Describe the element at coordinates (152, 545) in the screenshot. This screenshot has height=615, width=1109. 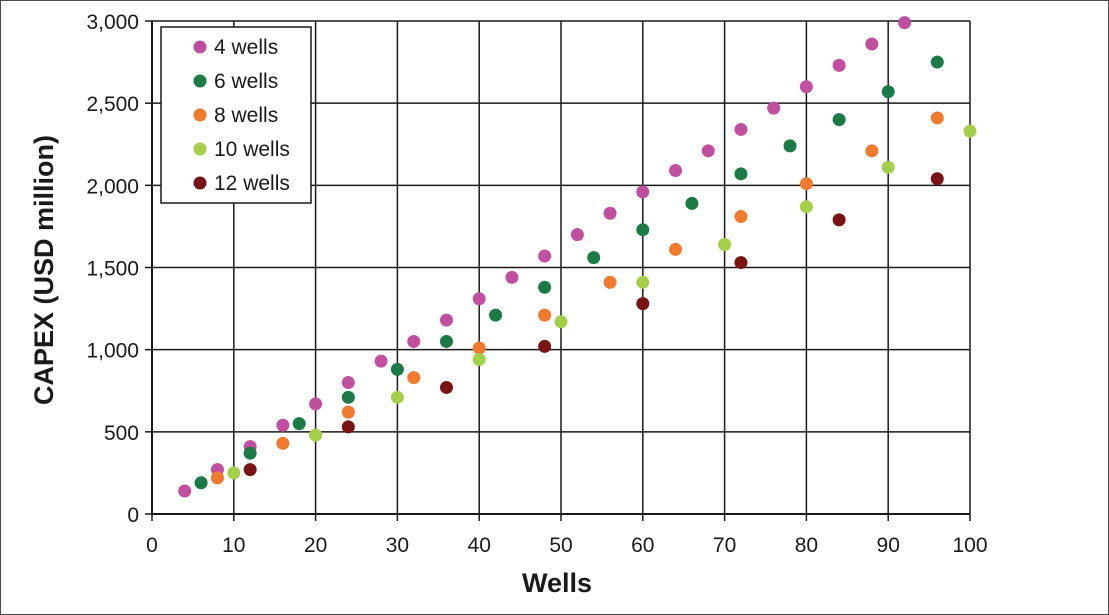
I see `x-tick-label: 0` at that location.